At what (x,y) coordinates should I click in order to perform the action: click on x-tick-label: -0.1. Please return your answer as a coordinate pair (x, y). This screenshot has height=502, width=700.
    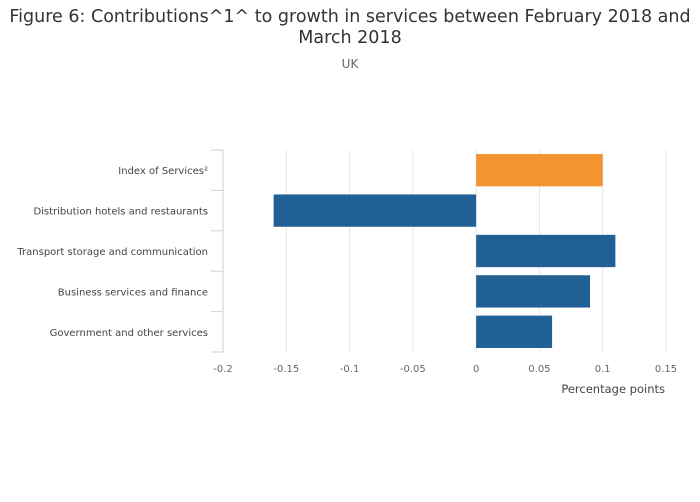
    Looking at the image, I should click on (350, 369).